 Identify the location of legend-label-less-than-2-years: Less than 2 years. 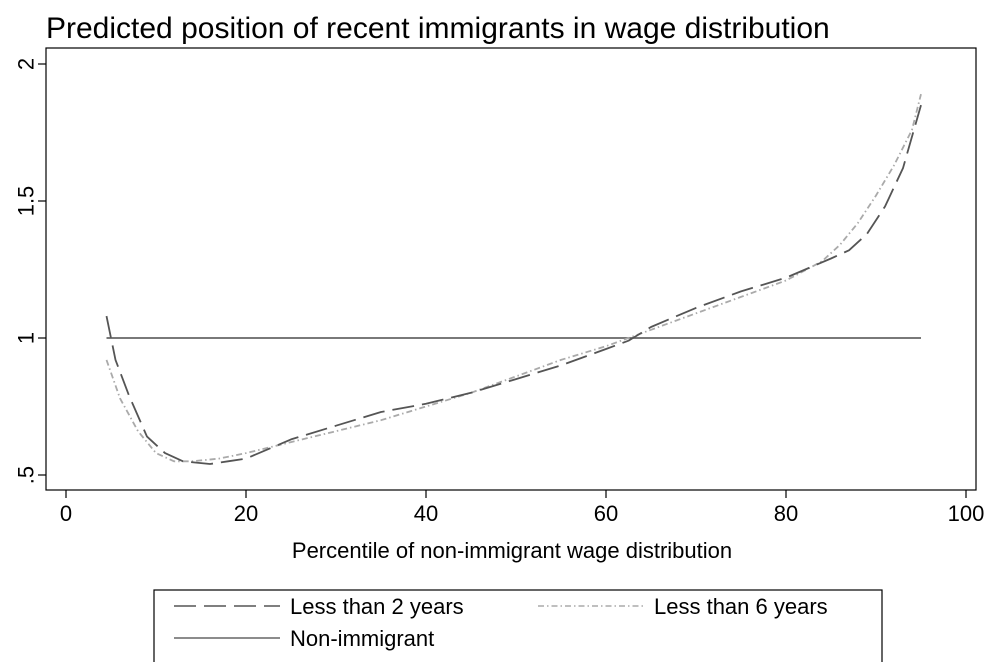
(377, 606).